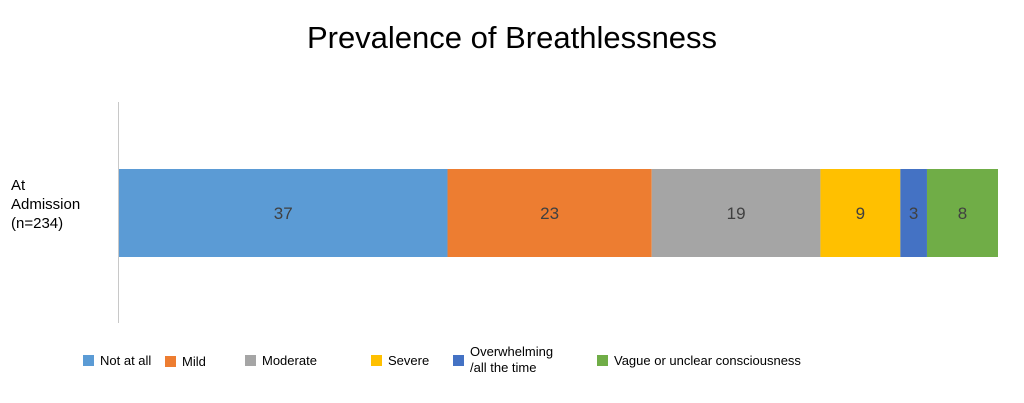 Image resolution: width=1024 pixels, height=403 pixels. Describe the element at coordinates (18, 185) in the screenshot. I see `category-label-line: At` at that location.